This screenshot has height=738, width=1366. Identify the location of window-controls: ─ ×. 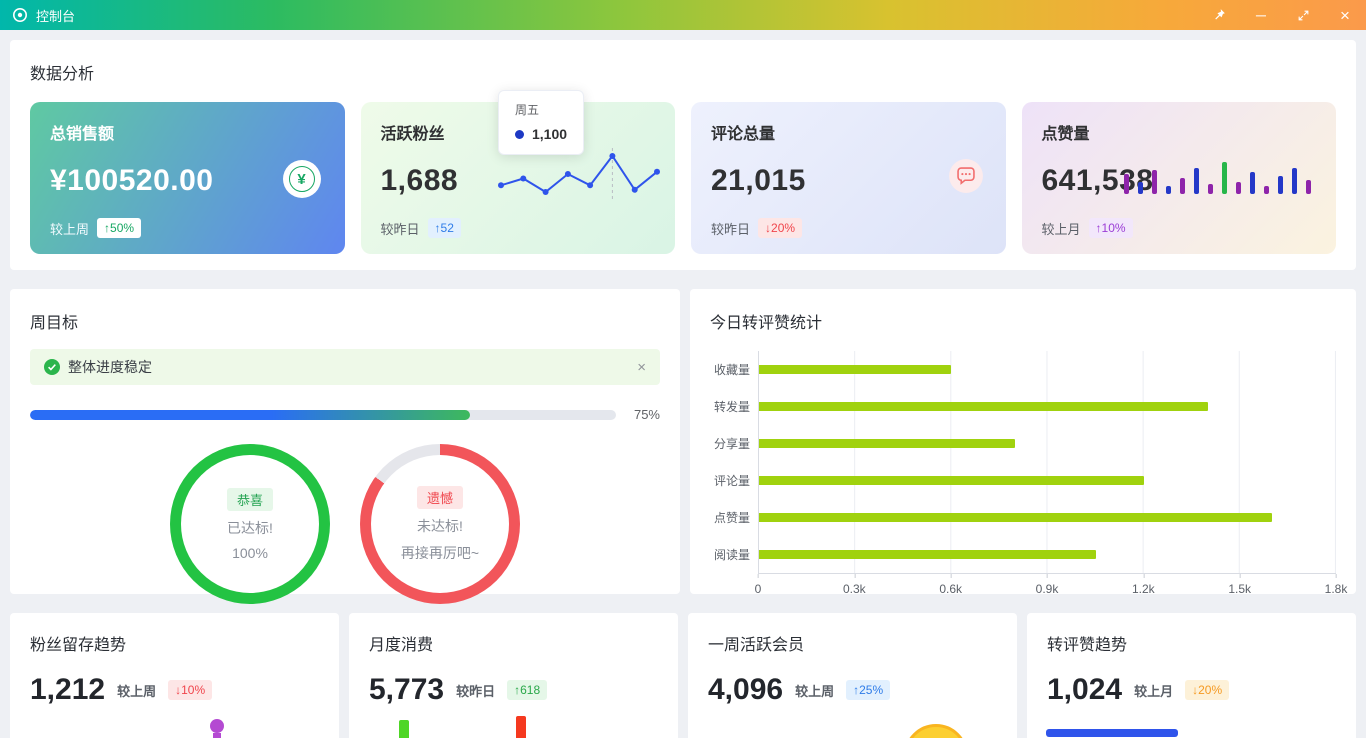
(1282, 15).